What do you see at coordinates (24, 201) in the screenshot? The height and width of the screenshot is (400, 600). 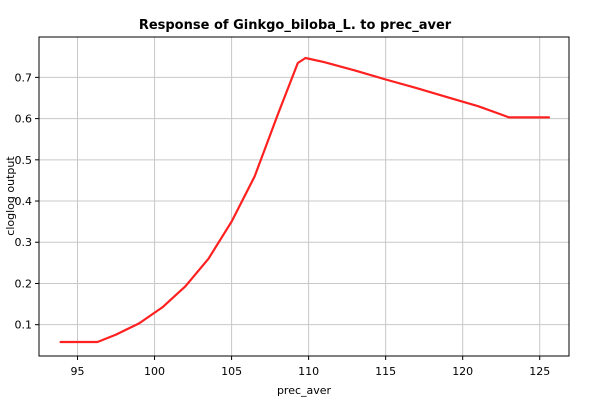 I see `y-tick-label: 0.4` at bounding box center [24, 201].